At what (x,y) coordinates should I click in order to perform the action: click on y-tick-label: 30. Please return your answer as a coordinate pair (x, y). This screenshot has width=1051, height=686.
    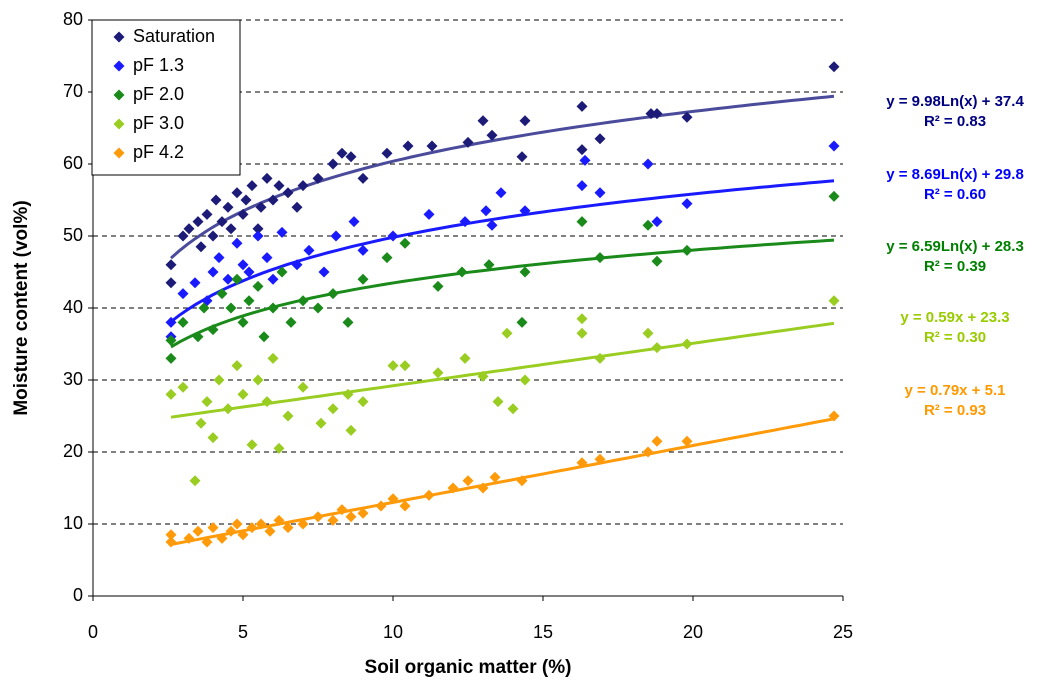
    Looking at the image, I should click on (73, 379).